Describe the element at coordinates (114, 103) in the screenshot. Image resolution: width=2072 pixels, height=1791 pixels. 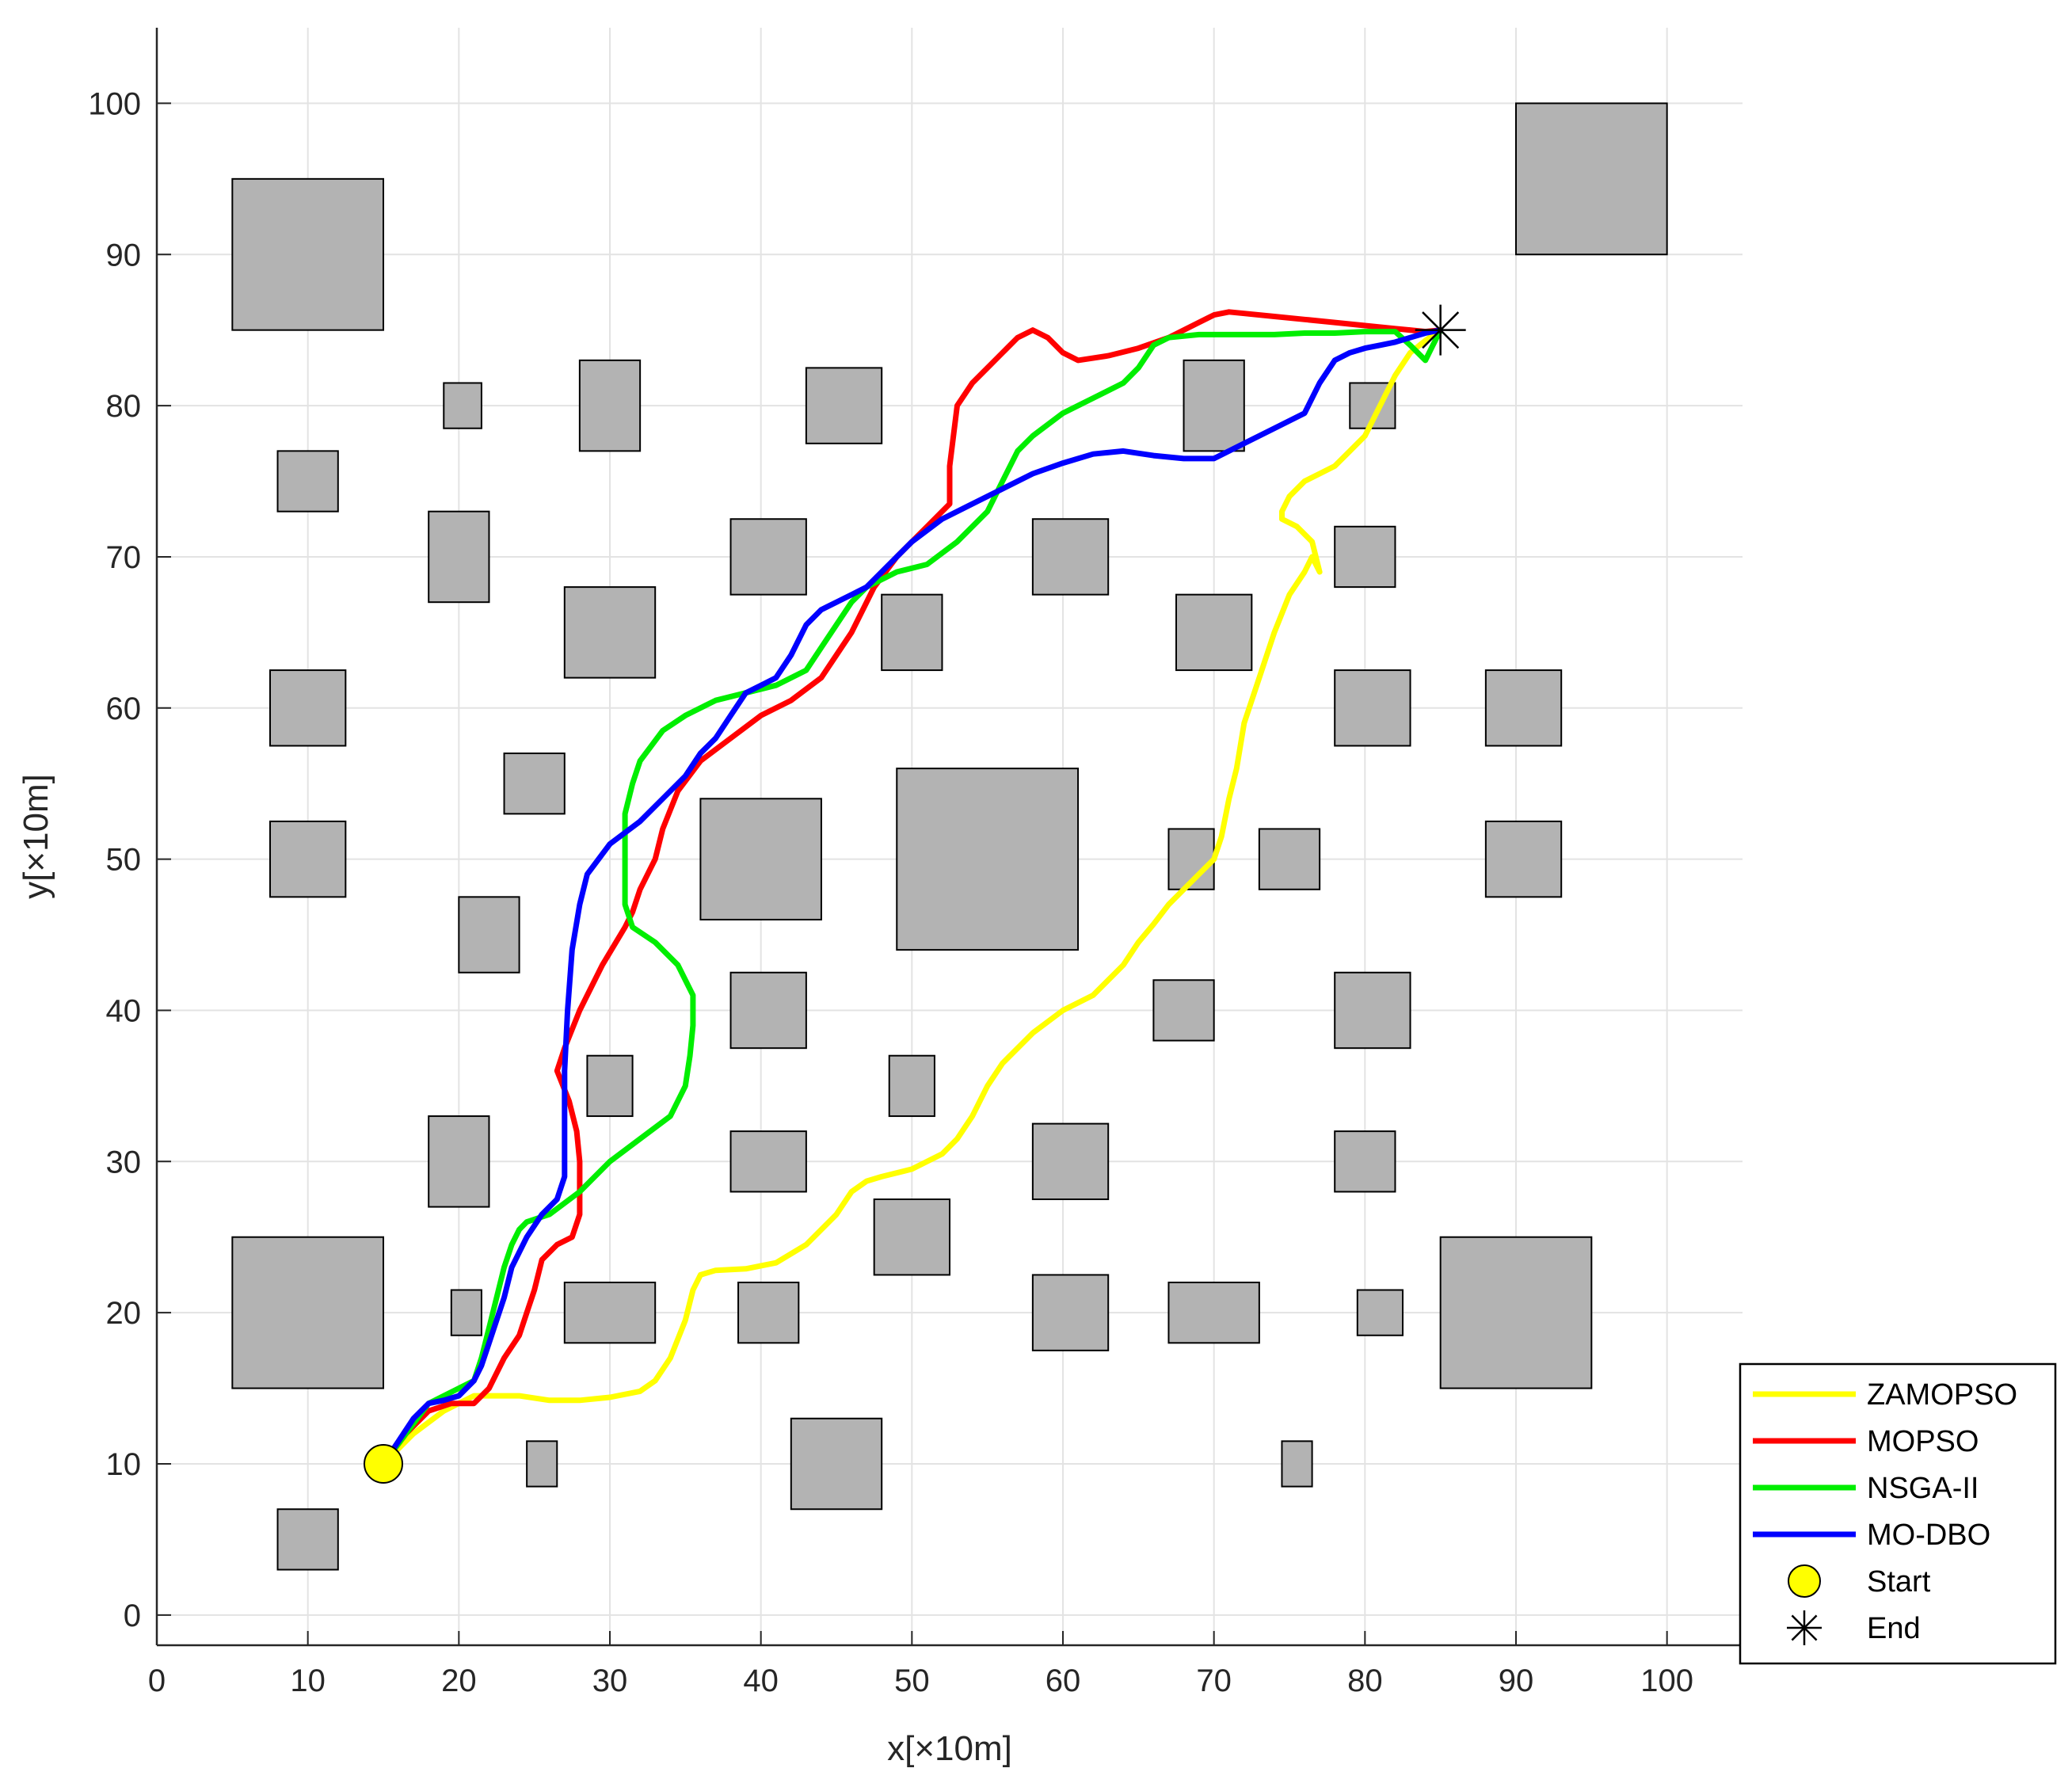
I see `y-tick-label: 100` at that location.